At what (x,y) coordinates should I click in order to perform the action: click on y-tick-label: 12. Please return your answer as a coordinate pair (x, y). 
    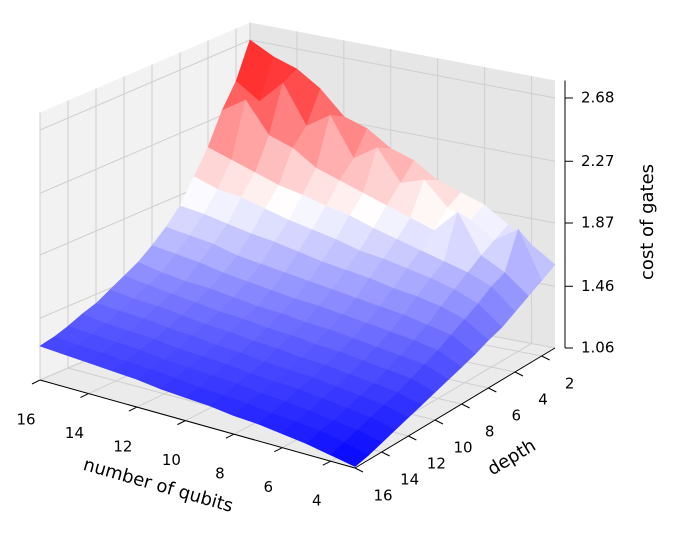
    Looking at the image, I should click on (436, 464).